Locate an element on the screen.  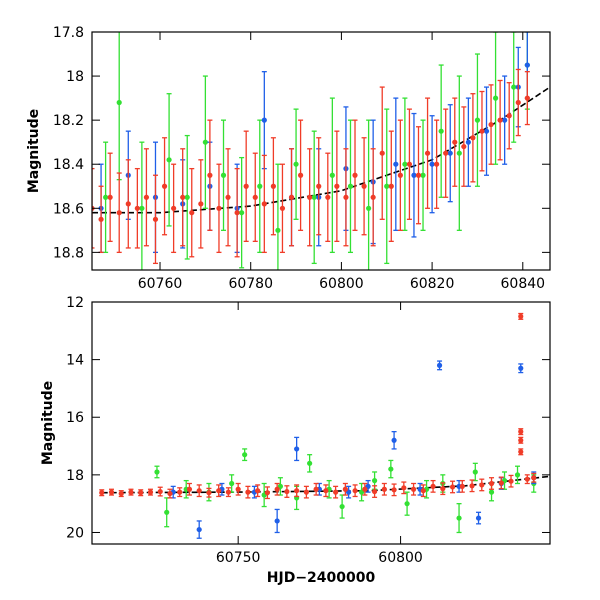
bottom-y-axis-label: Magnitude is located at coordinates (48, 423).